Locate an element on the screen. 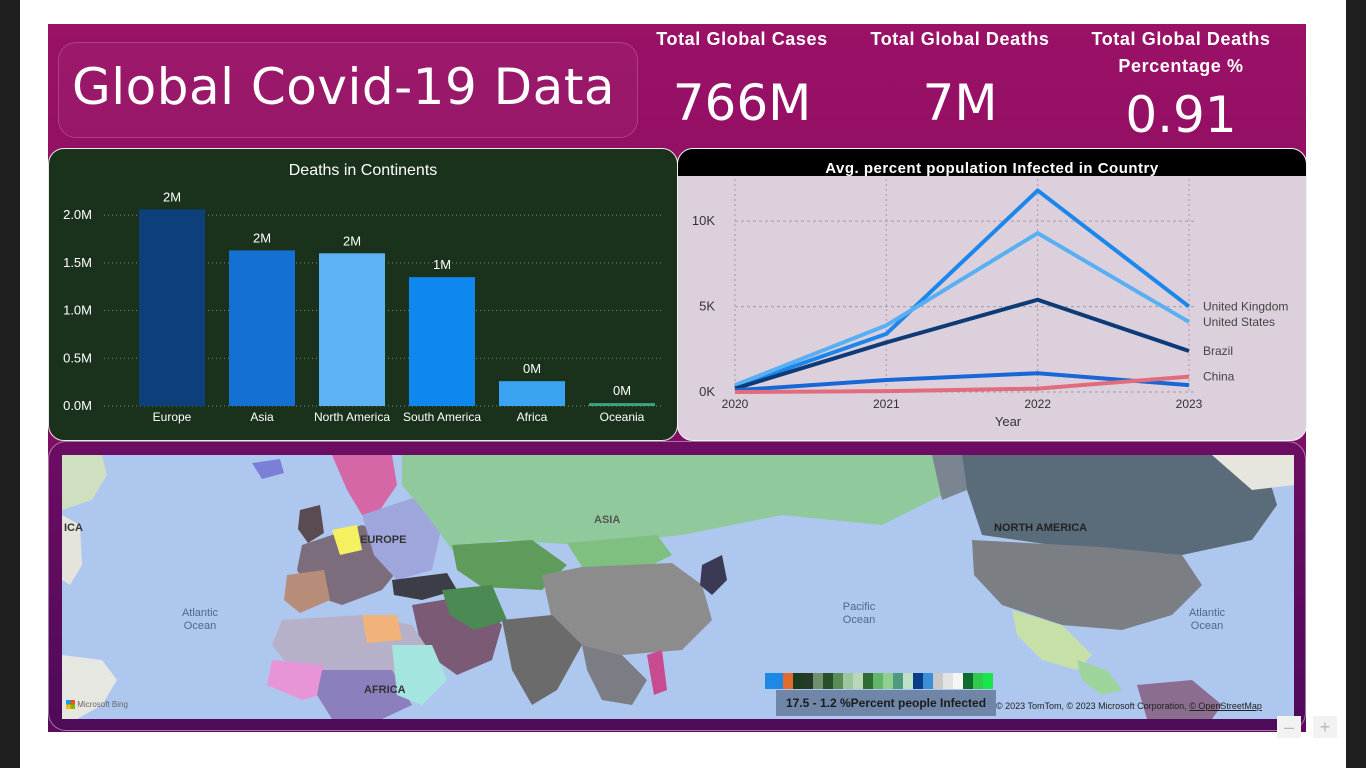 The height and width of the screenshot is (768, 1366). map-land-eastern-europe is located at coordinates (402, 537).